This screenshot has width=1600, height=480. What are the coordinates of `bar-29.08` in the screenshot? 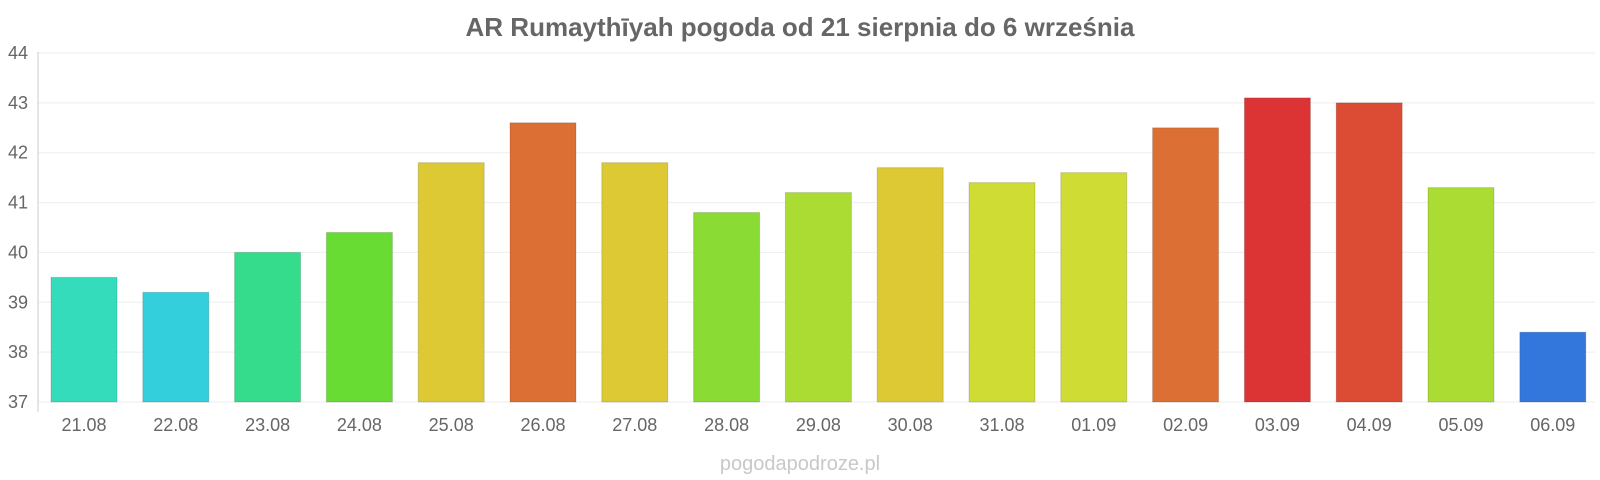 It's located at (818, 297).